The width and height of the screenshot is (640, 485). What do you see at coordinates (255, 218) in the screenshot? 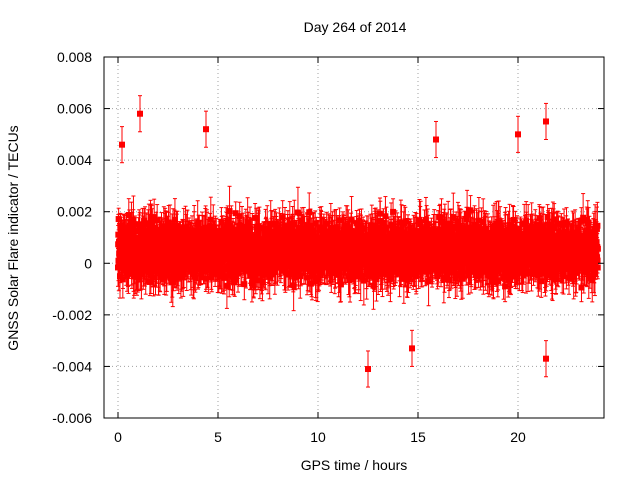
I see `data-point` at bounding box center [255, 218].